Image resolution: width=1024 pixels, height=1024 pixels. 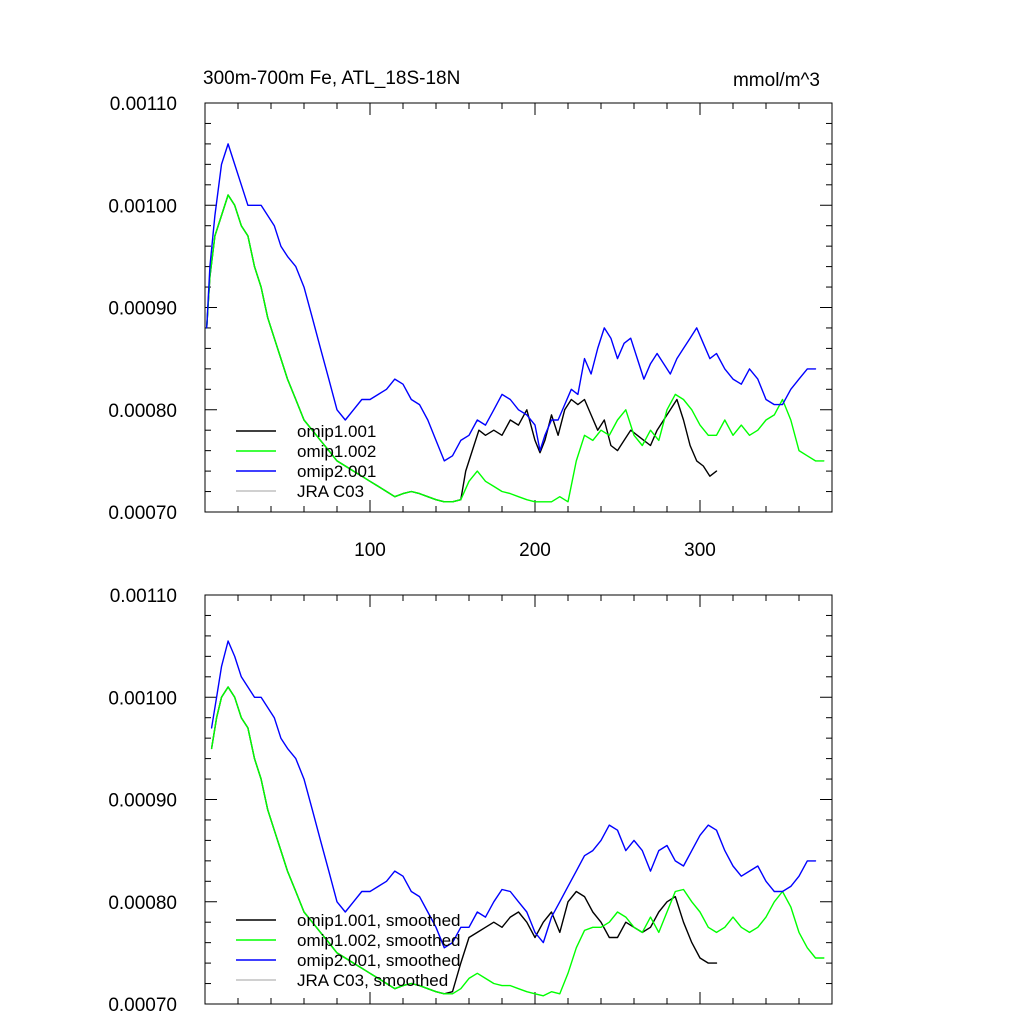 I want to click on legend-label: omip1.002, smoothed, so click(x=379, y=940).